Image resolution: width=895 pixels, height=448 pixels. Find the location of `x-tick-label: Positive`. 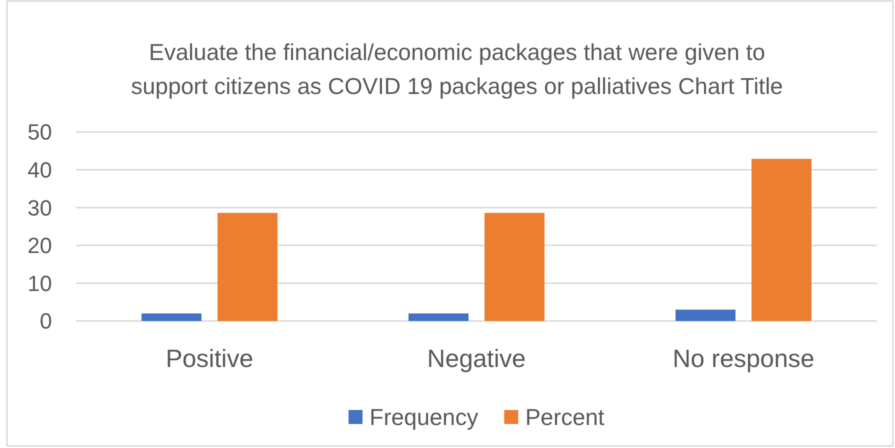

x-tick-label: Positive is located at coordinates (210, 359).